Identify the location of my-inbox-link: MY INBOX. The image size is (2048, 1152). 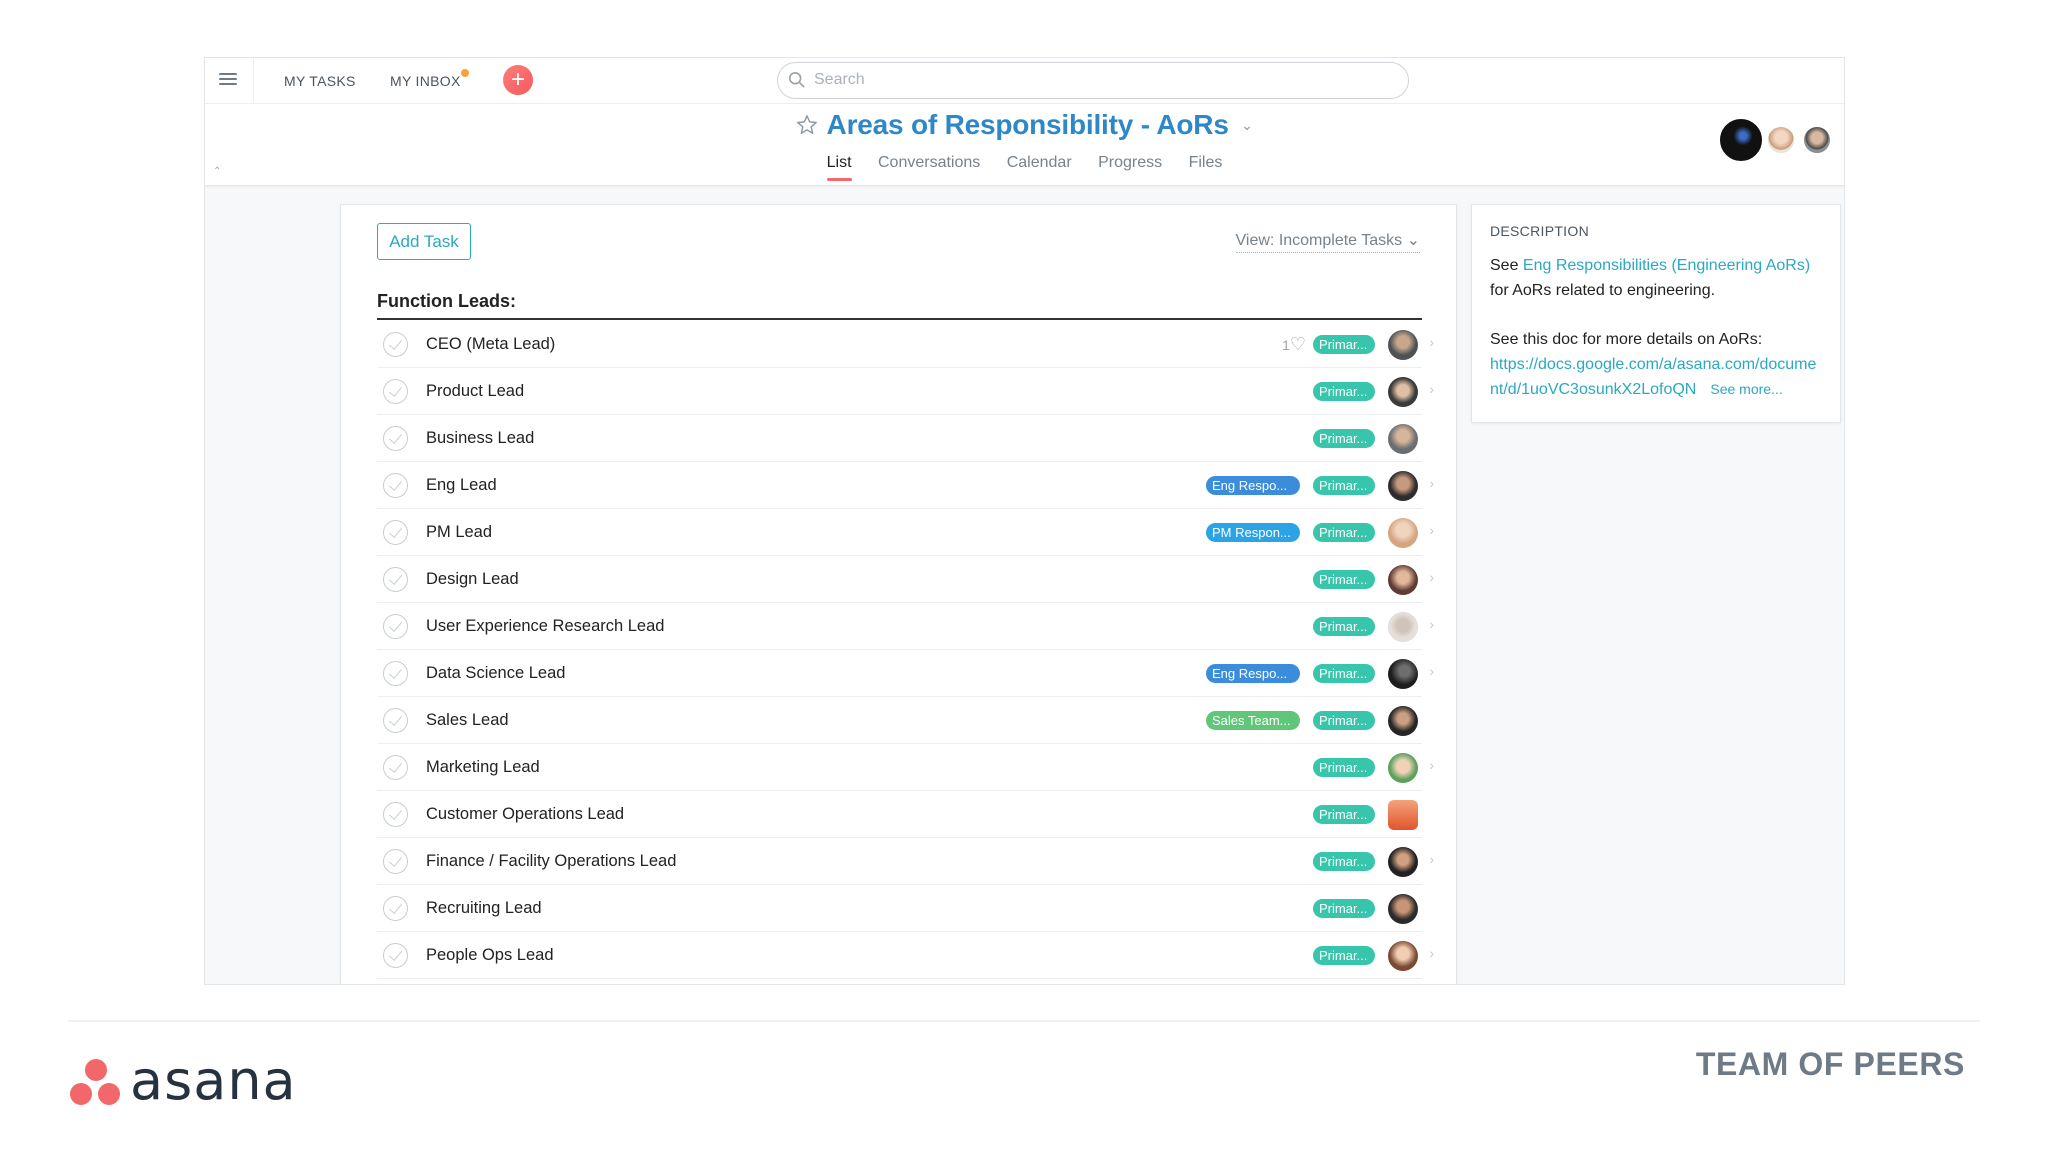
(425, 81).